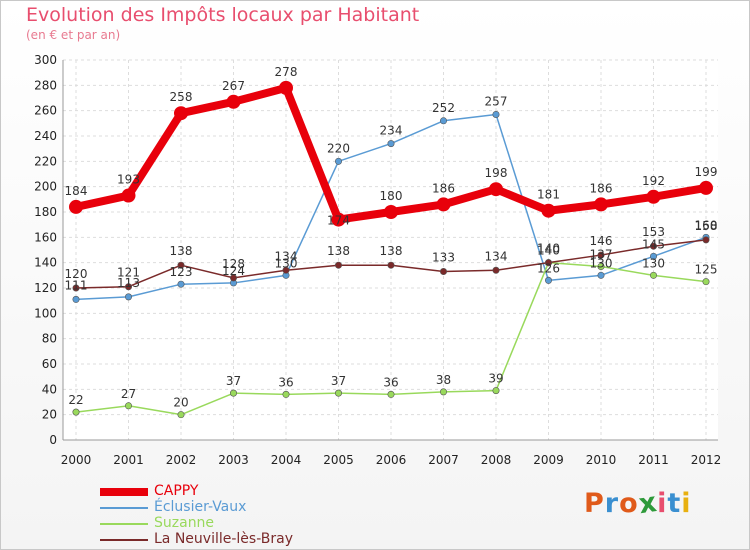 The height and width of the screenshot is (550, 750). Describe the element at coordinates (76, 460) in the screenshot. I see `x-tick-label: 2000` at that location.